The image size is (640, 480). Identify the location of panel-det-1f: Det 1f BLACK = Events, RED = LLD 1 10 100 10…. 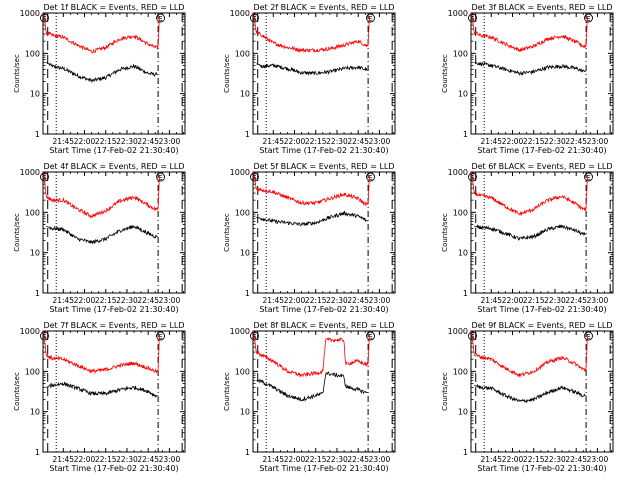
(99, 79).